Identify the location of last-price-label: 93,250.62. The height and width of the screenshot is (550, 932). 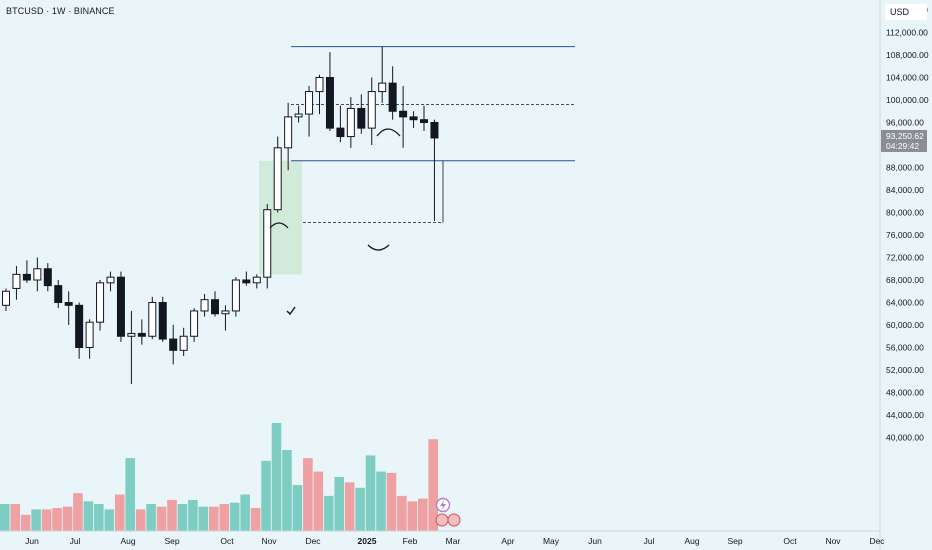
(905, 136).